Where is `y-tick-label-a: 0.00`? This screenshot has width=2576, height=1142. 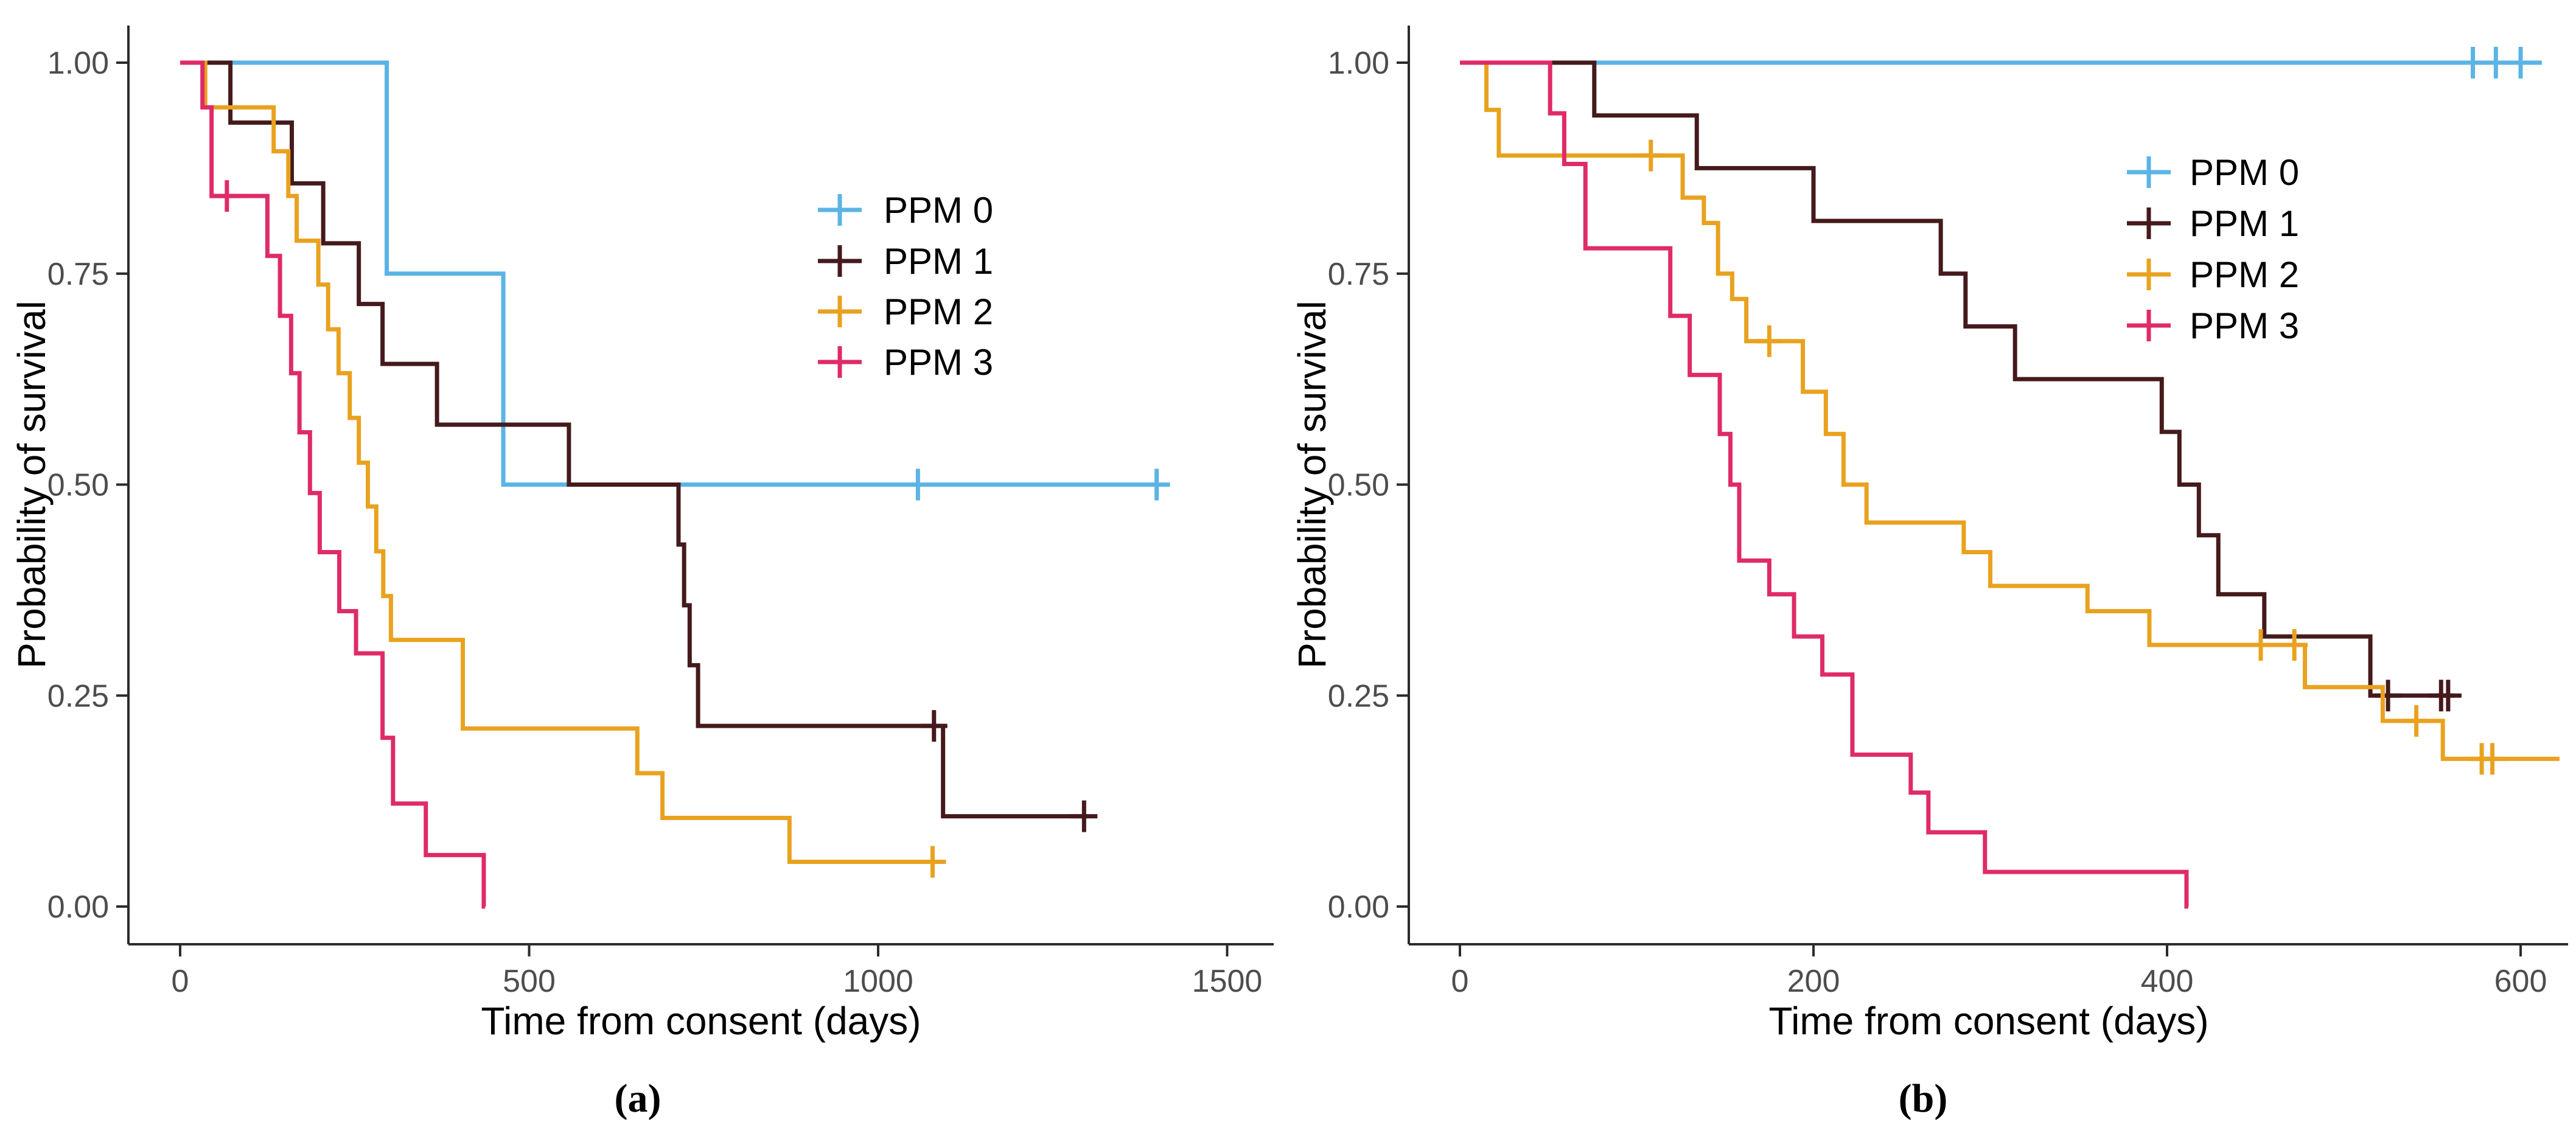 y-tick-label-a: 0.00 is located at coordinates (78, 907).